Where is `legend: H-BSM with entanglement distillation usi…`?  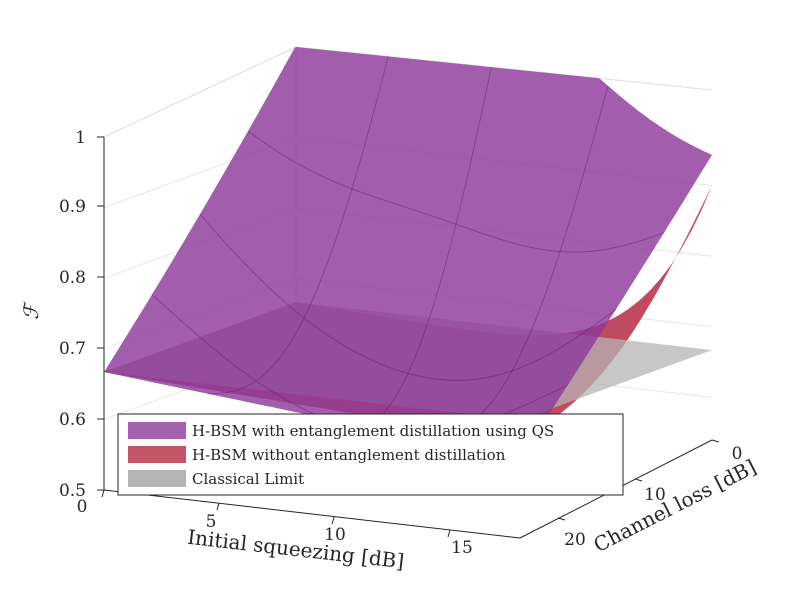
legend: H-BSM with entanglement distillation usi… is located at coordinates (370, 454).